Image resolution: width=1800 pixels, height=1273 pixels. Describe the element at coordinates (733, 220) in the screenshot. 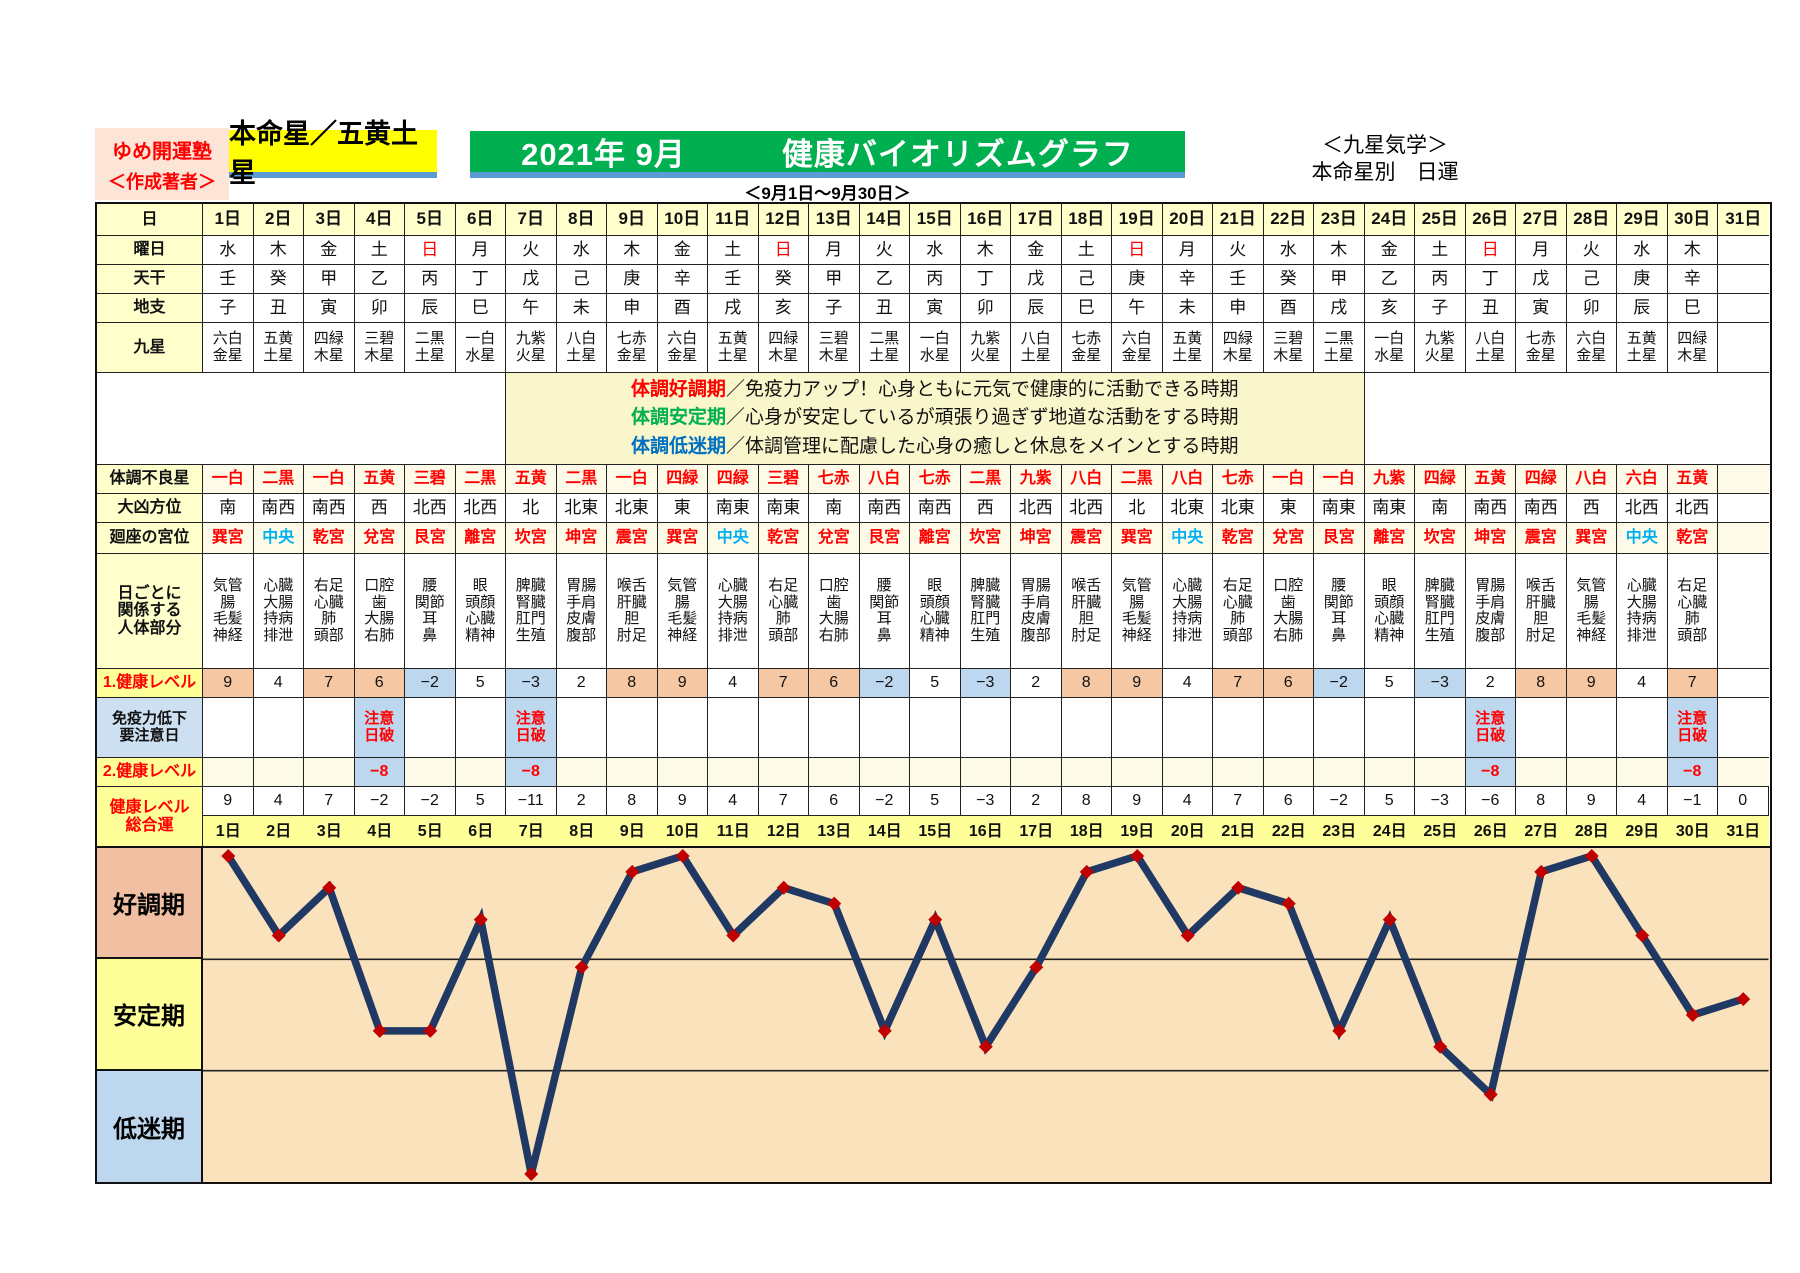

I see `day-cell: 11日` at that location.